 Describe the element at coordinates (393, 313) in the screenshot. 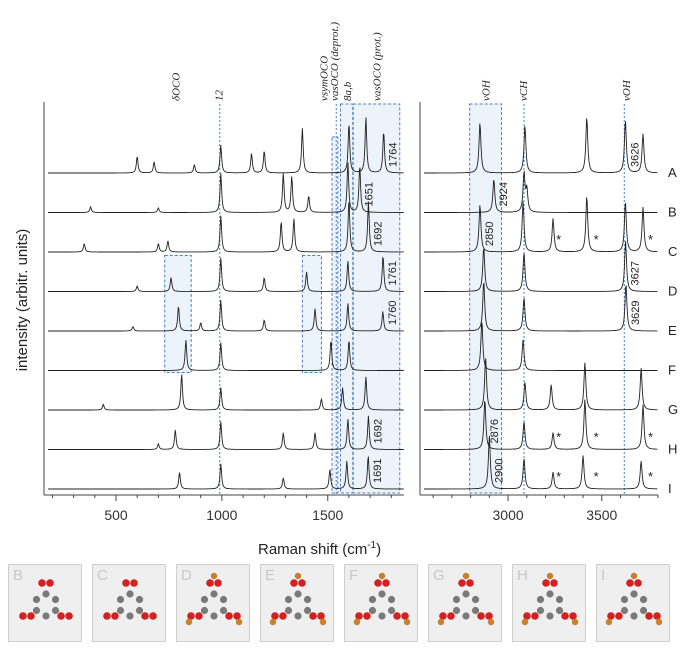

I see `peak-label: 1760` at that location.